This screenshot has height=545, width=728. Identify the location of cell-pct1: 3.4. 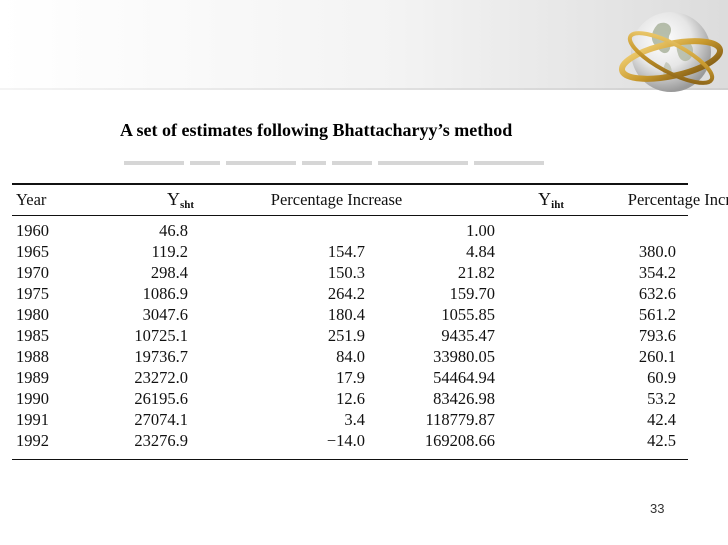
(354, 419).